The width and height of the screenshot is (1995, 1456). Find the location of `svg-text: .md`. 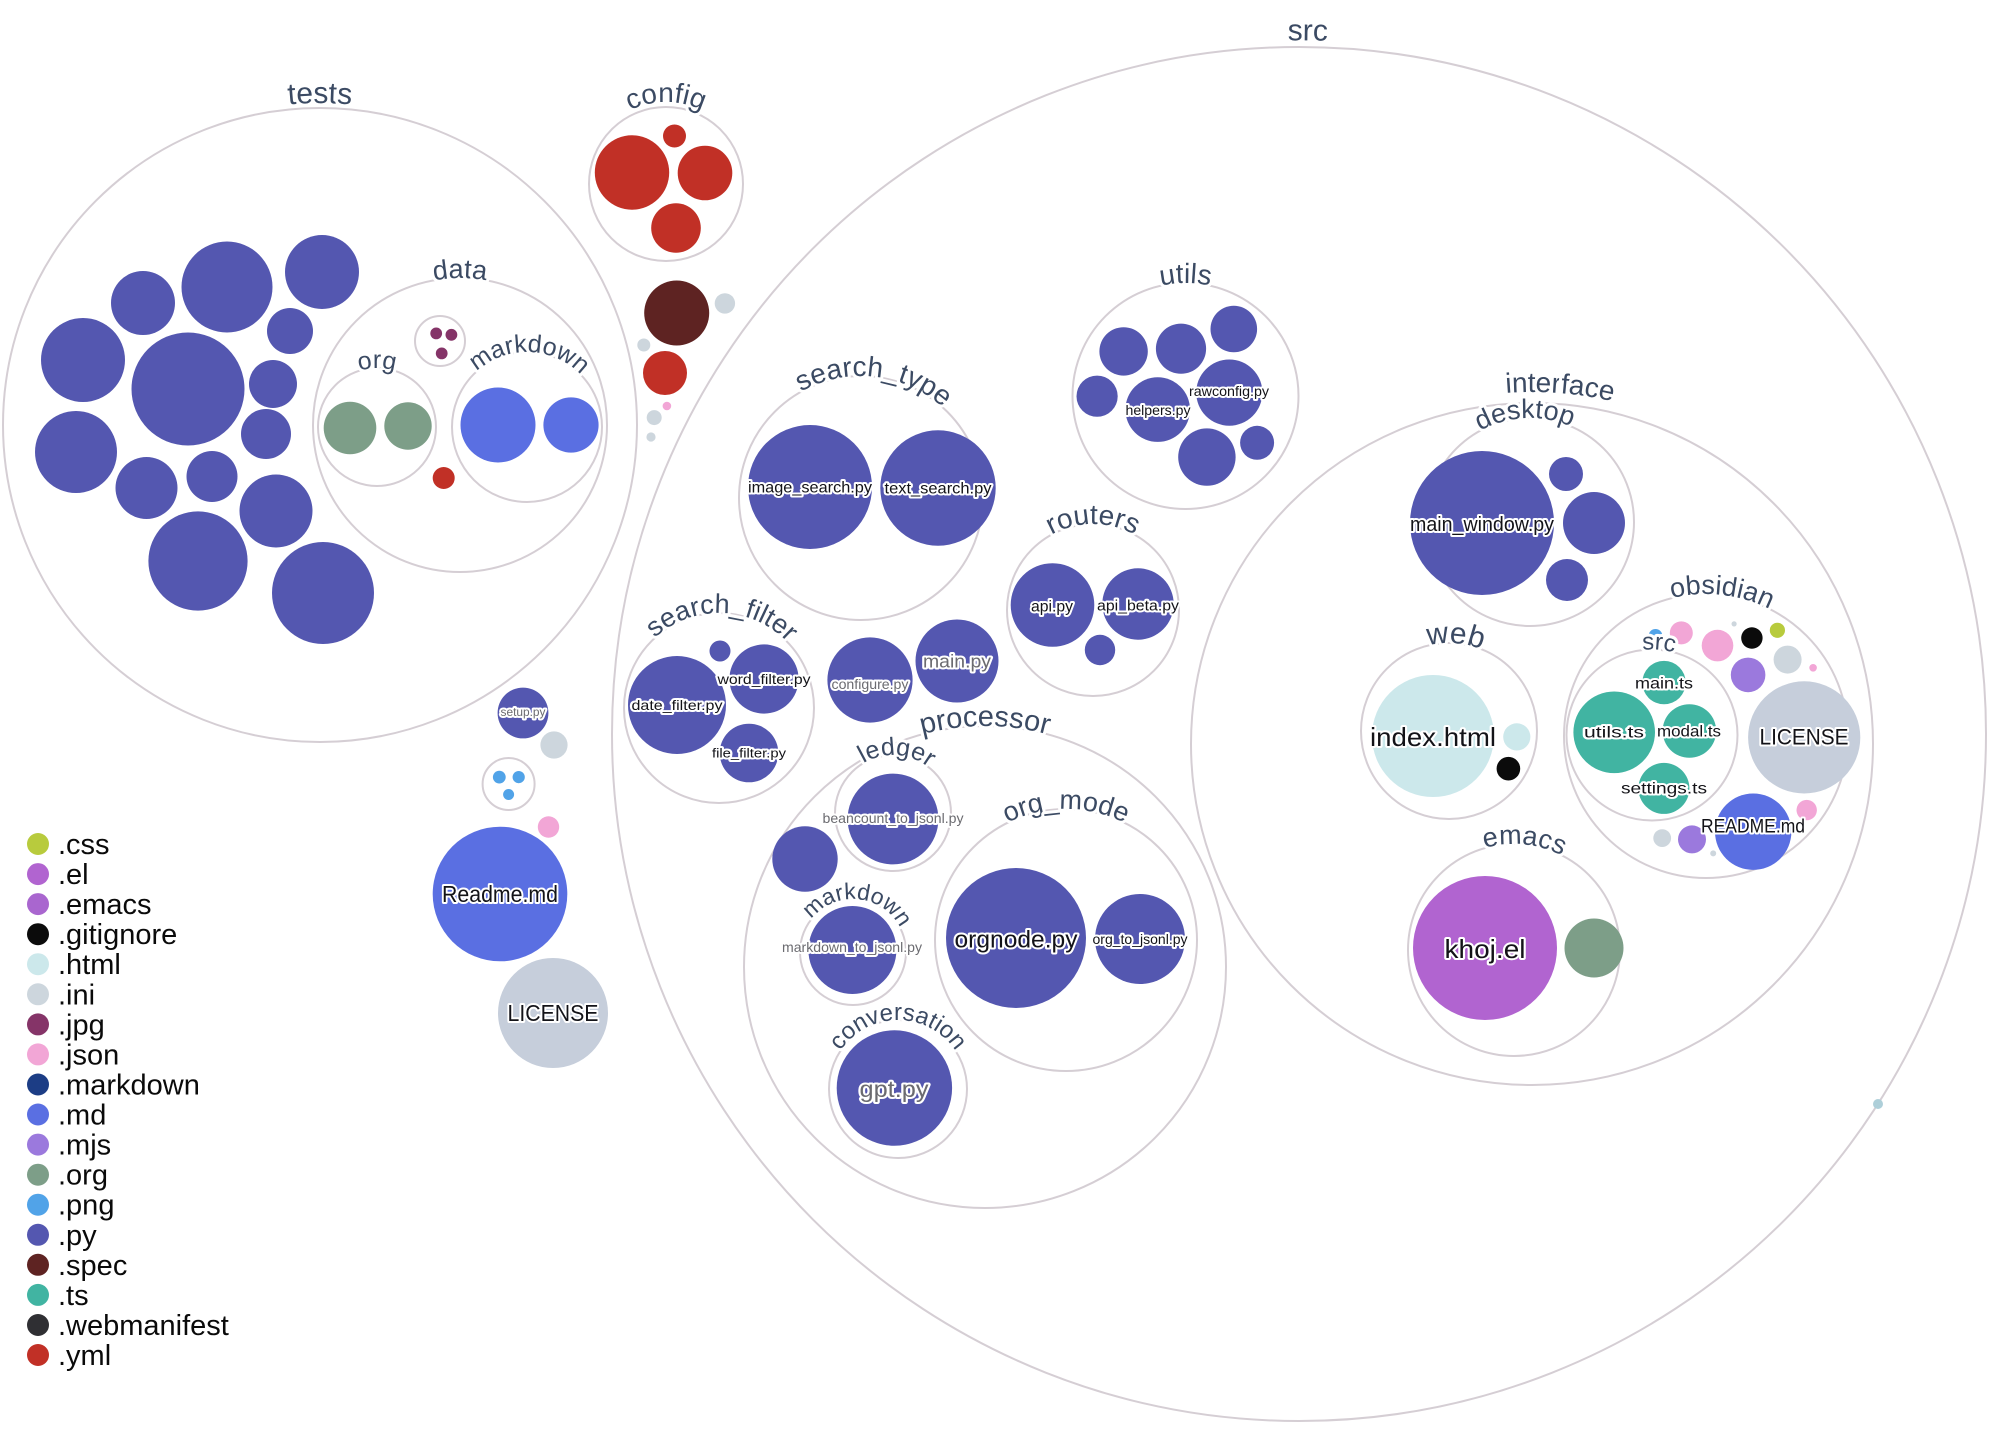

svg-text: .md is located at coordinates (82, 1116).